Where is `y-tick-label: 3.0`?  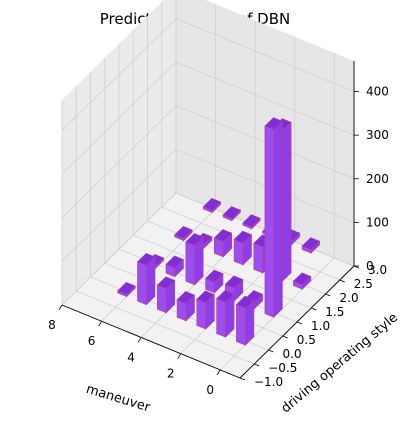 y-tick-label: 3.0 is located at coordinates (377, 270).